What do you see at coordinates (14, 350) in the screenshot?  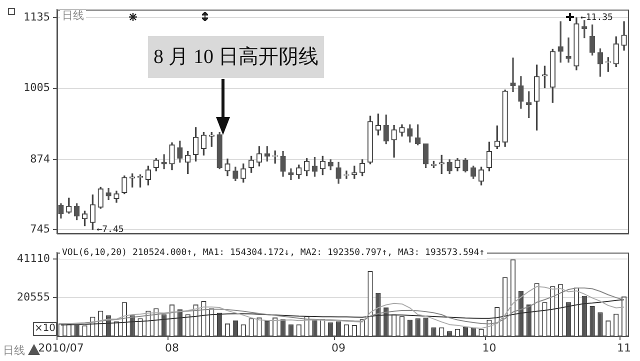 I see `text: 日线` at bounding box center [14, 350].